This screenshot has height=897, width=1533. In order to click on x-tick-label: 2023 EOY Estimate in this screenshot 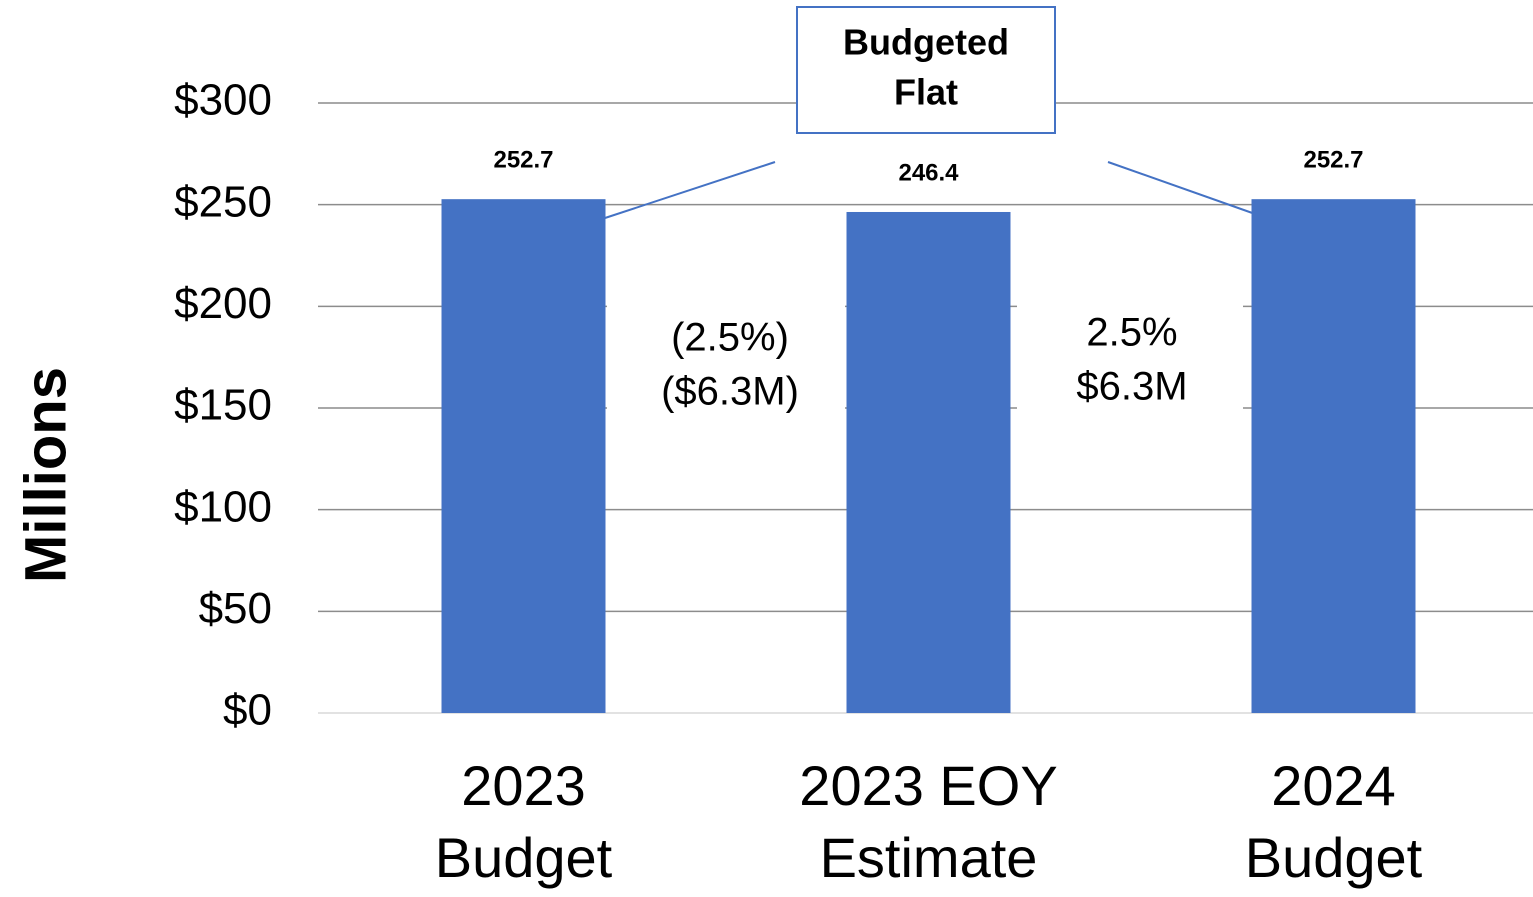, I will do `click(928, 821)`.